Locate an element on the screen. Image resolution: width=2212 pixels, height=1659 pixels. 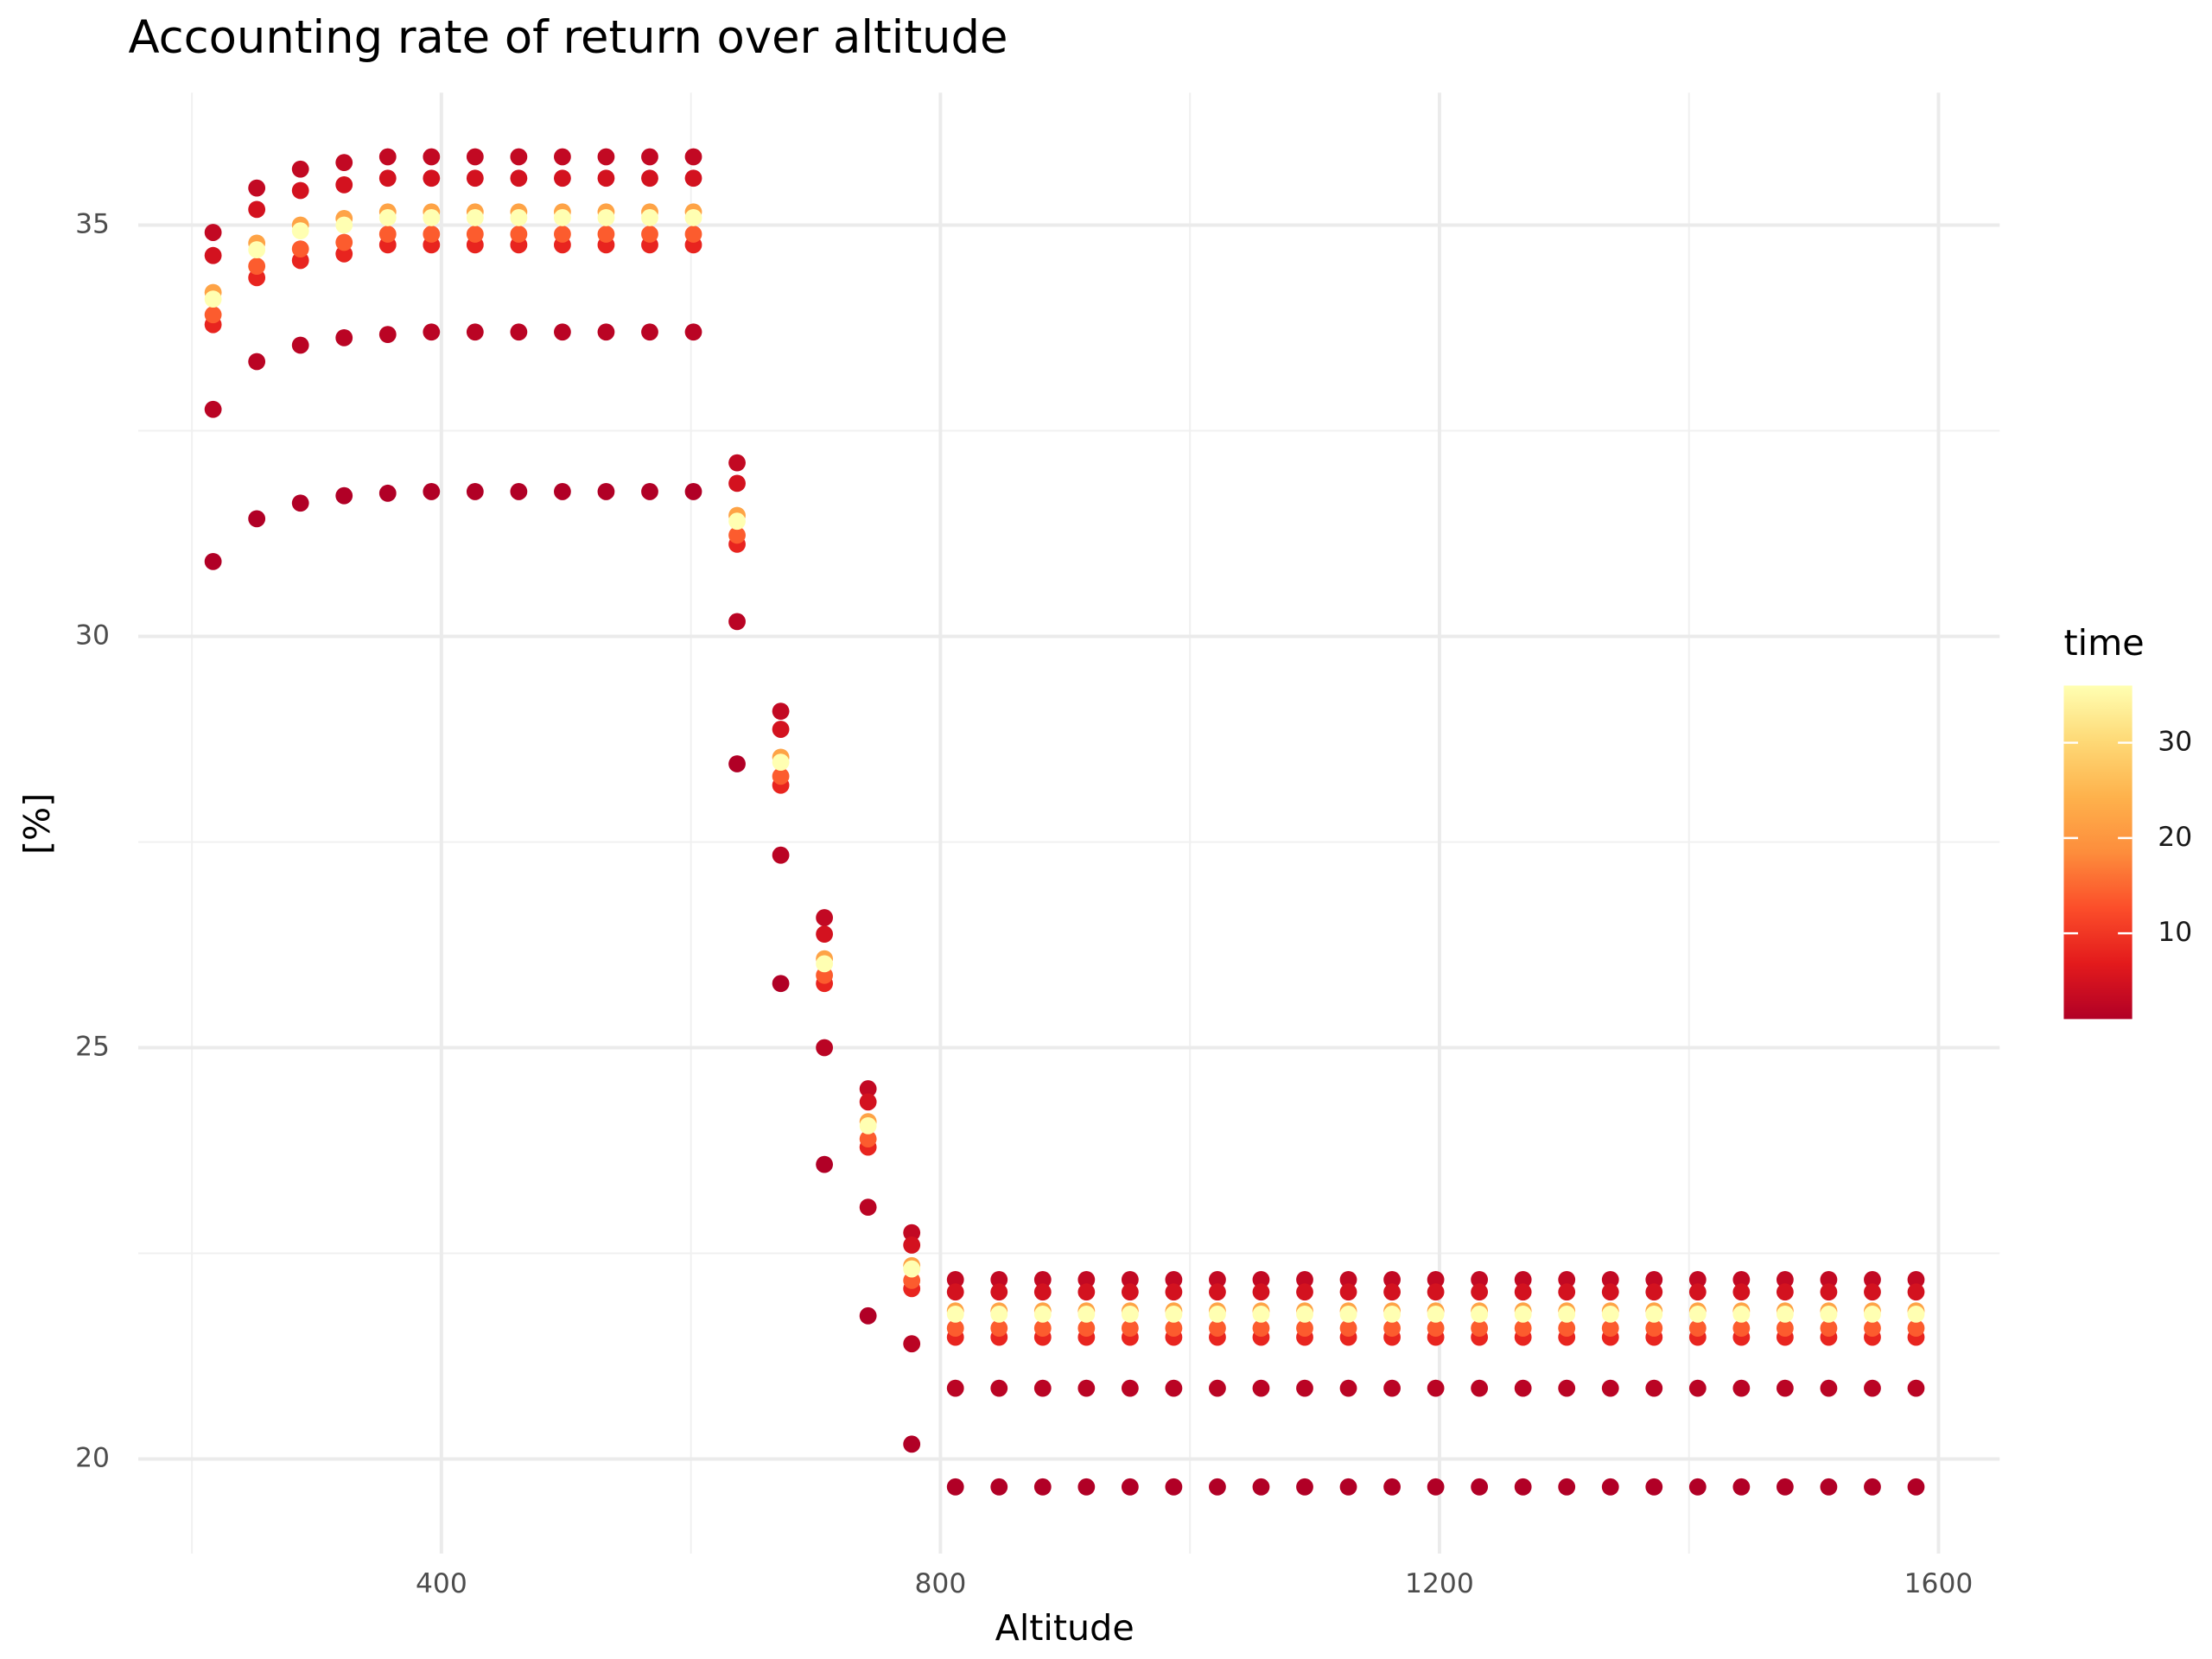
x-axis-label: Altitude is located at coordinates (1065, 1628).